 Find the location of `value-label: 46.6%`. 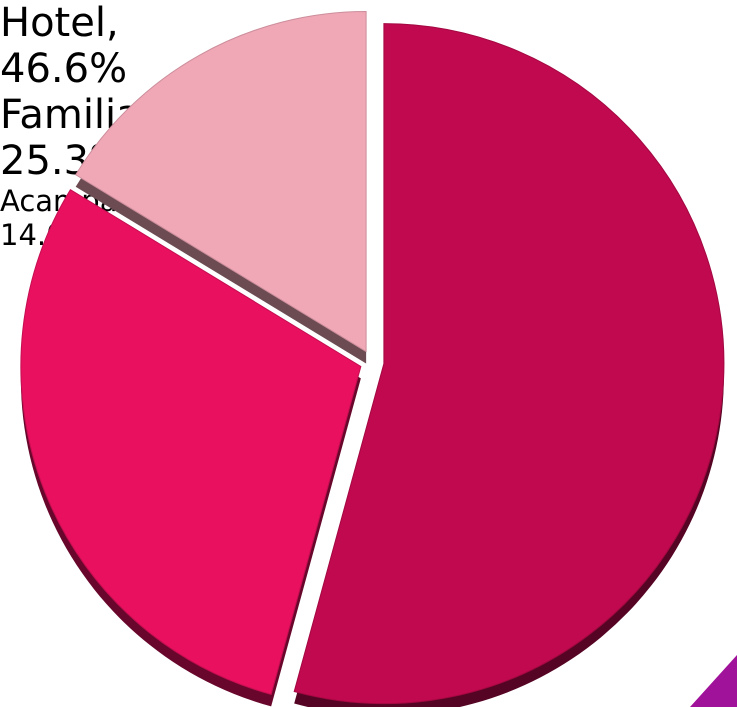

value-label: 46.6% is located at coordinates (64, 69).